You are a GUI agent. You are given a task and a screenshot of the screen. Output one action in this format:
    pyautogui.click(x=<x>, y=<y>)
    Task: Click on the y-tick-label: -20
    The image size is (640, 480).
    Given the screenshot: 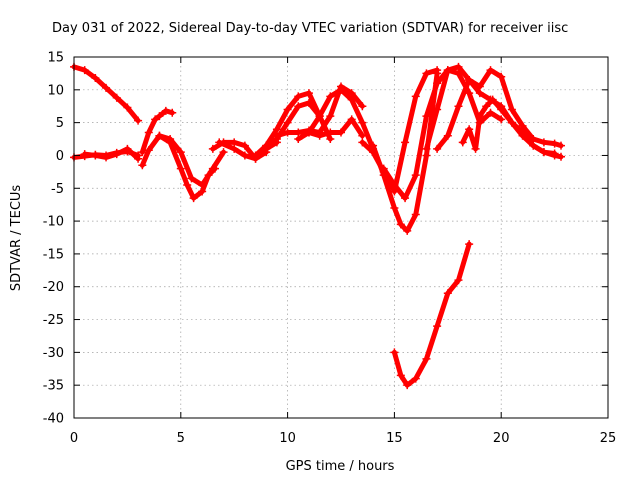 What is the action you would take?
    pyautogui.click(x=53, y=287)
    